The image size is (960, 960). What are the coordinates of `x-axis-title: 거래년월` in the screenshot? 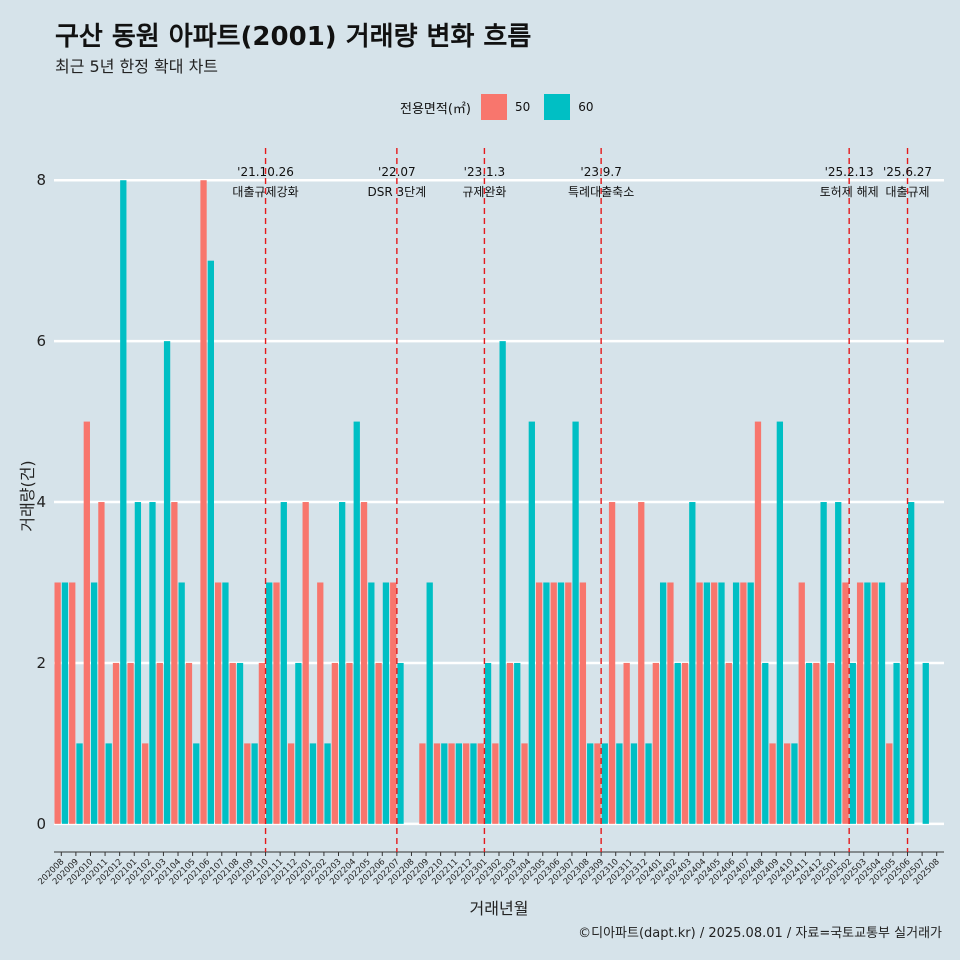 It's located at (499, 908).